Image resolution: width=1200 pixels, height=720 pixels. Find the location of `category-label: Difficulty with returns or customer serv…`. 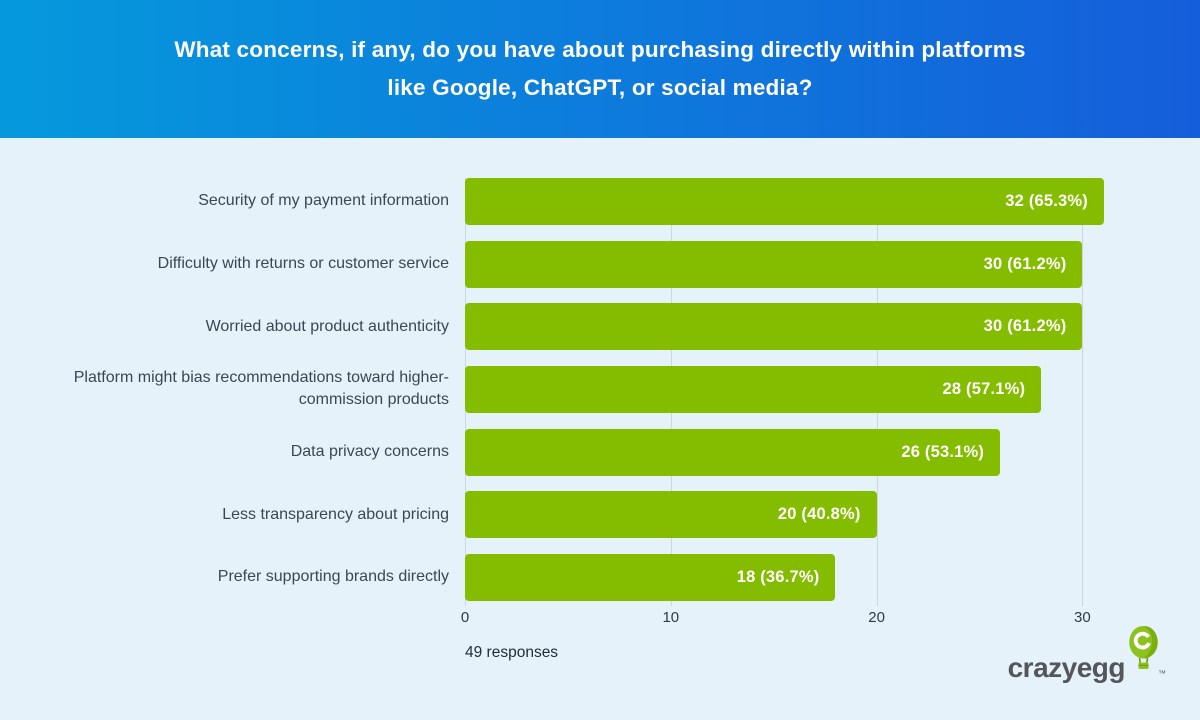

category-label: Difficulty with returns or customer serv… is located at coordinates (303, 264).